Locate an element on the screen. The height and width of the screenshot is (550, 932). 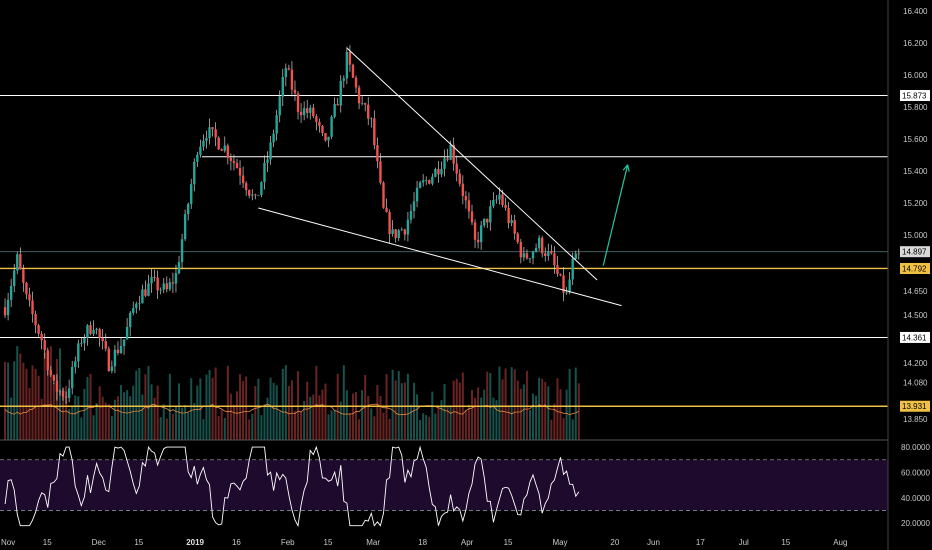
price-badge is located at coordinates (915, 96).